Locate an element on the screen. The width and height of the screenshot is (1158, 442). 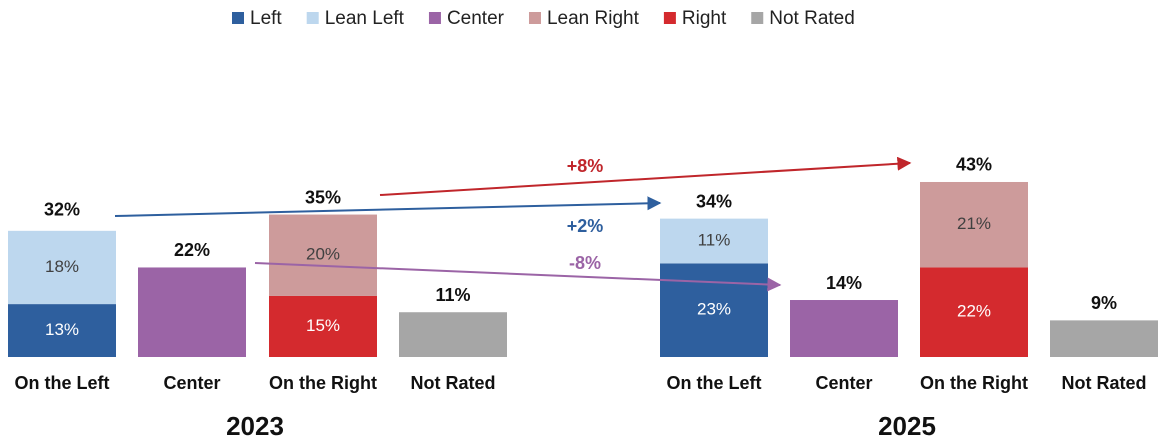
legend-label: Left is located at coordinates (266, 18).